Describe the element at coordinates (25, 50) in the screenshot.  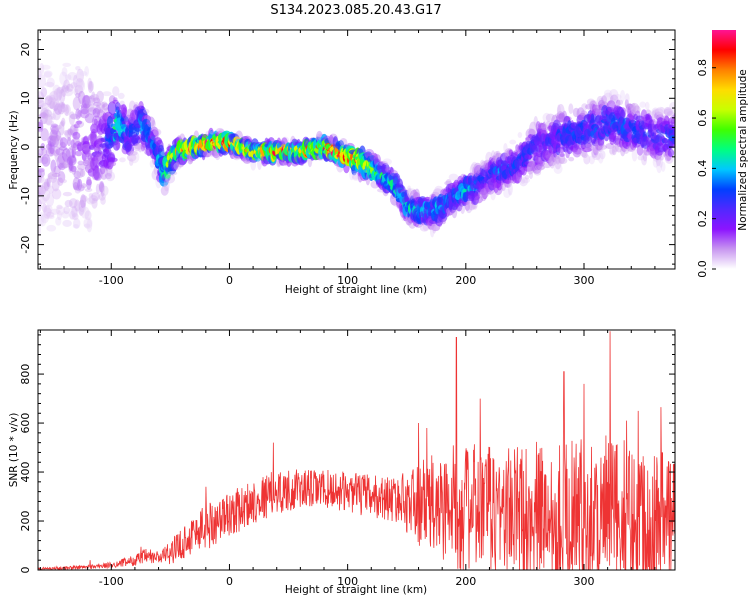
I see `y-tick-label: 20` at that location.